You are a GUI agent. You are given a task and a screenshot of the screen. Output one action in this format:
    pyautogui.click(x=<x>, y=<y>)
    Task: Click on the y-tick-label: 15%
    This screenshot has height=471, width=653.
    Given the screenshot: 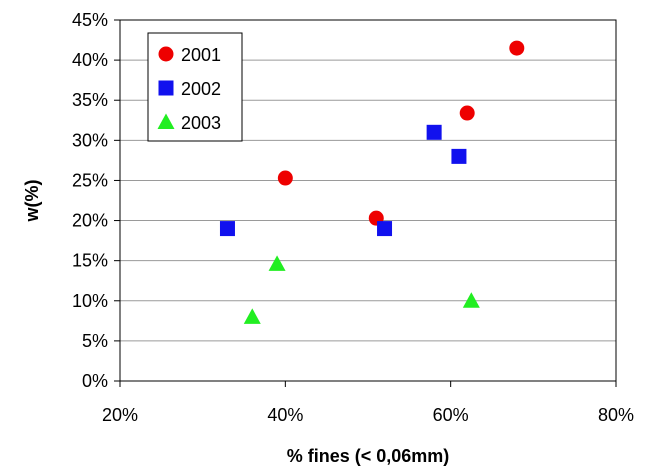 What is the action you would take?
    pyautogui.click(x=90, y=261)
    